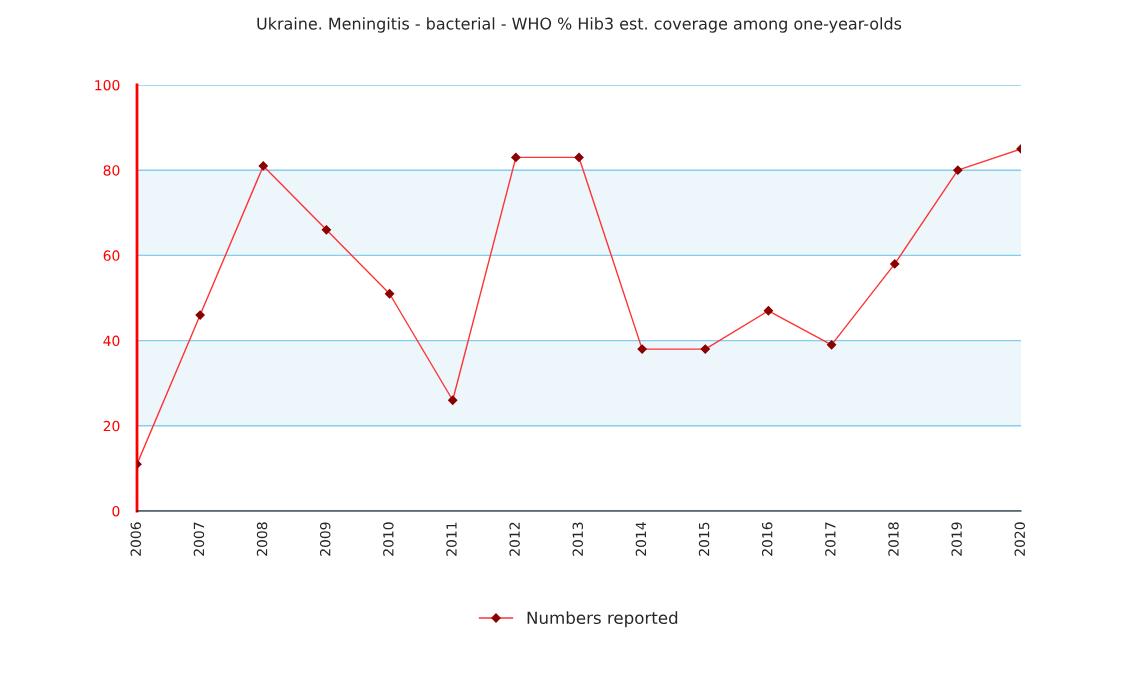 Image resolution: width=1144 pixels, height=677 pixels. I want to click on y-tick-label: 80, so click(111, 170).